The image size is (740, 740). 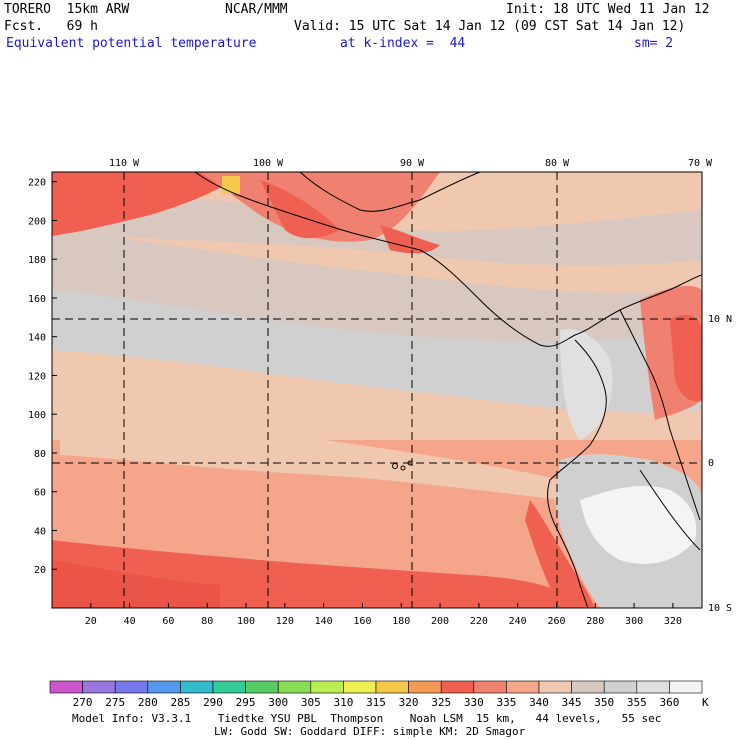 What do you see at coordinates (409, 702) in the screenshot?
I see `colorbar-label: 320` at bounding box center [409, 702].